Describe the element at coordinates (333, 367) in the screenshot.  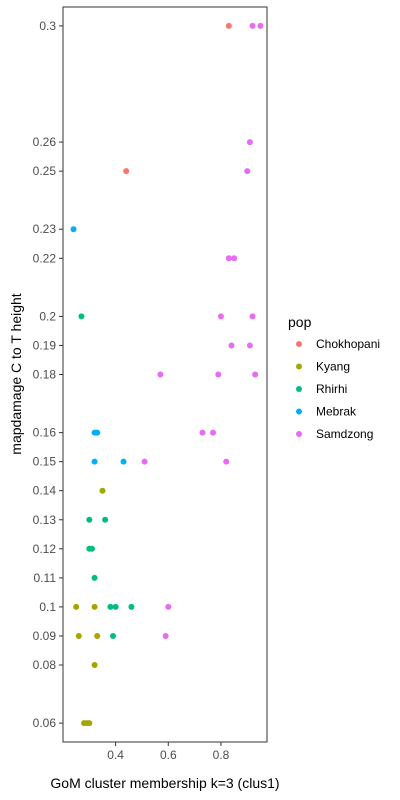
I see `legend-label-kyang: Kyang` at that location.